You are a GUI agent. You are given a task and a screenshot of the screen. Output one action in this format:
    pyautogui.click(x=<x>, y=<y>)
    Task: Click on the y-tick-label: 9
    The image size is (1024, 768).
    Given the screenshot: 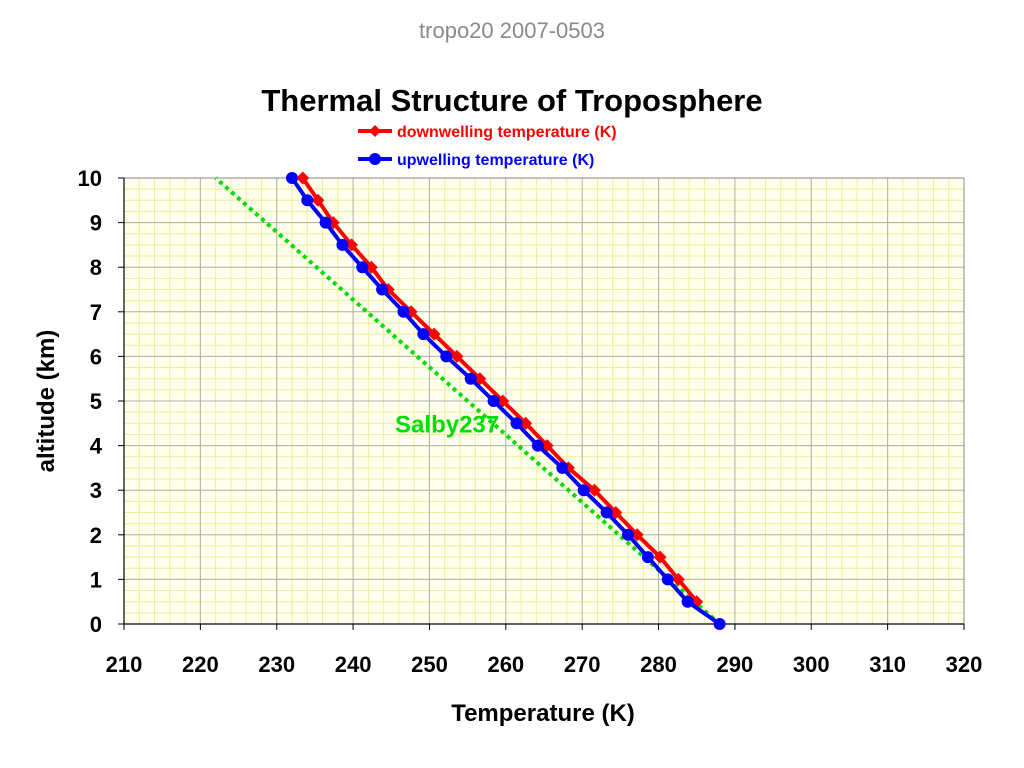 What is the action you would take?
    pyautogui.click(x=96, y=223)
    